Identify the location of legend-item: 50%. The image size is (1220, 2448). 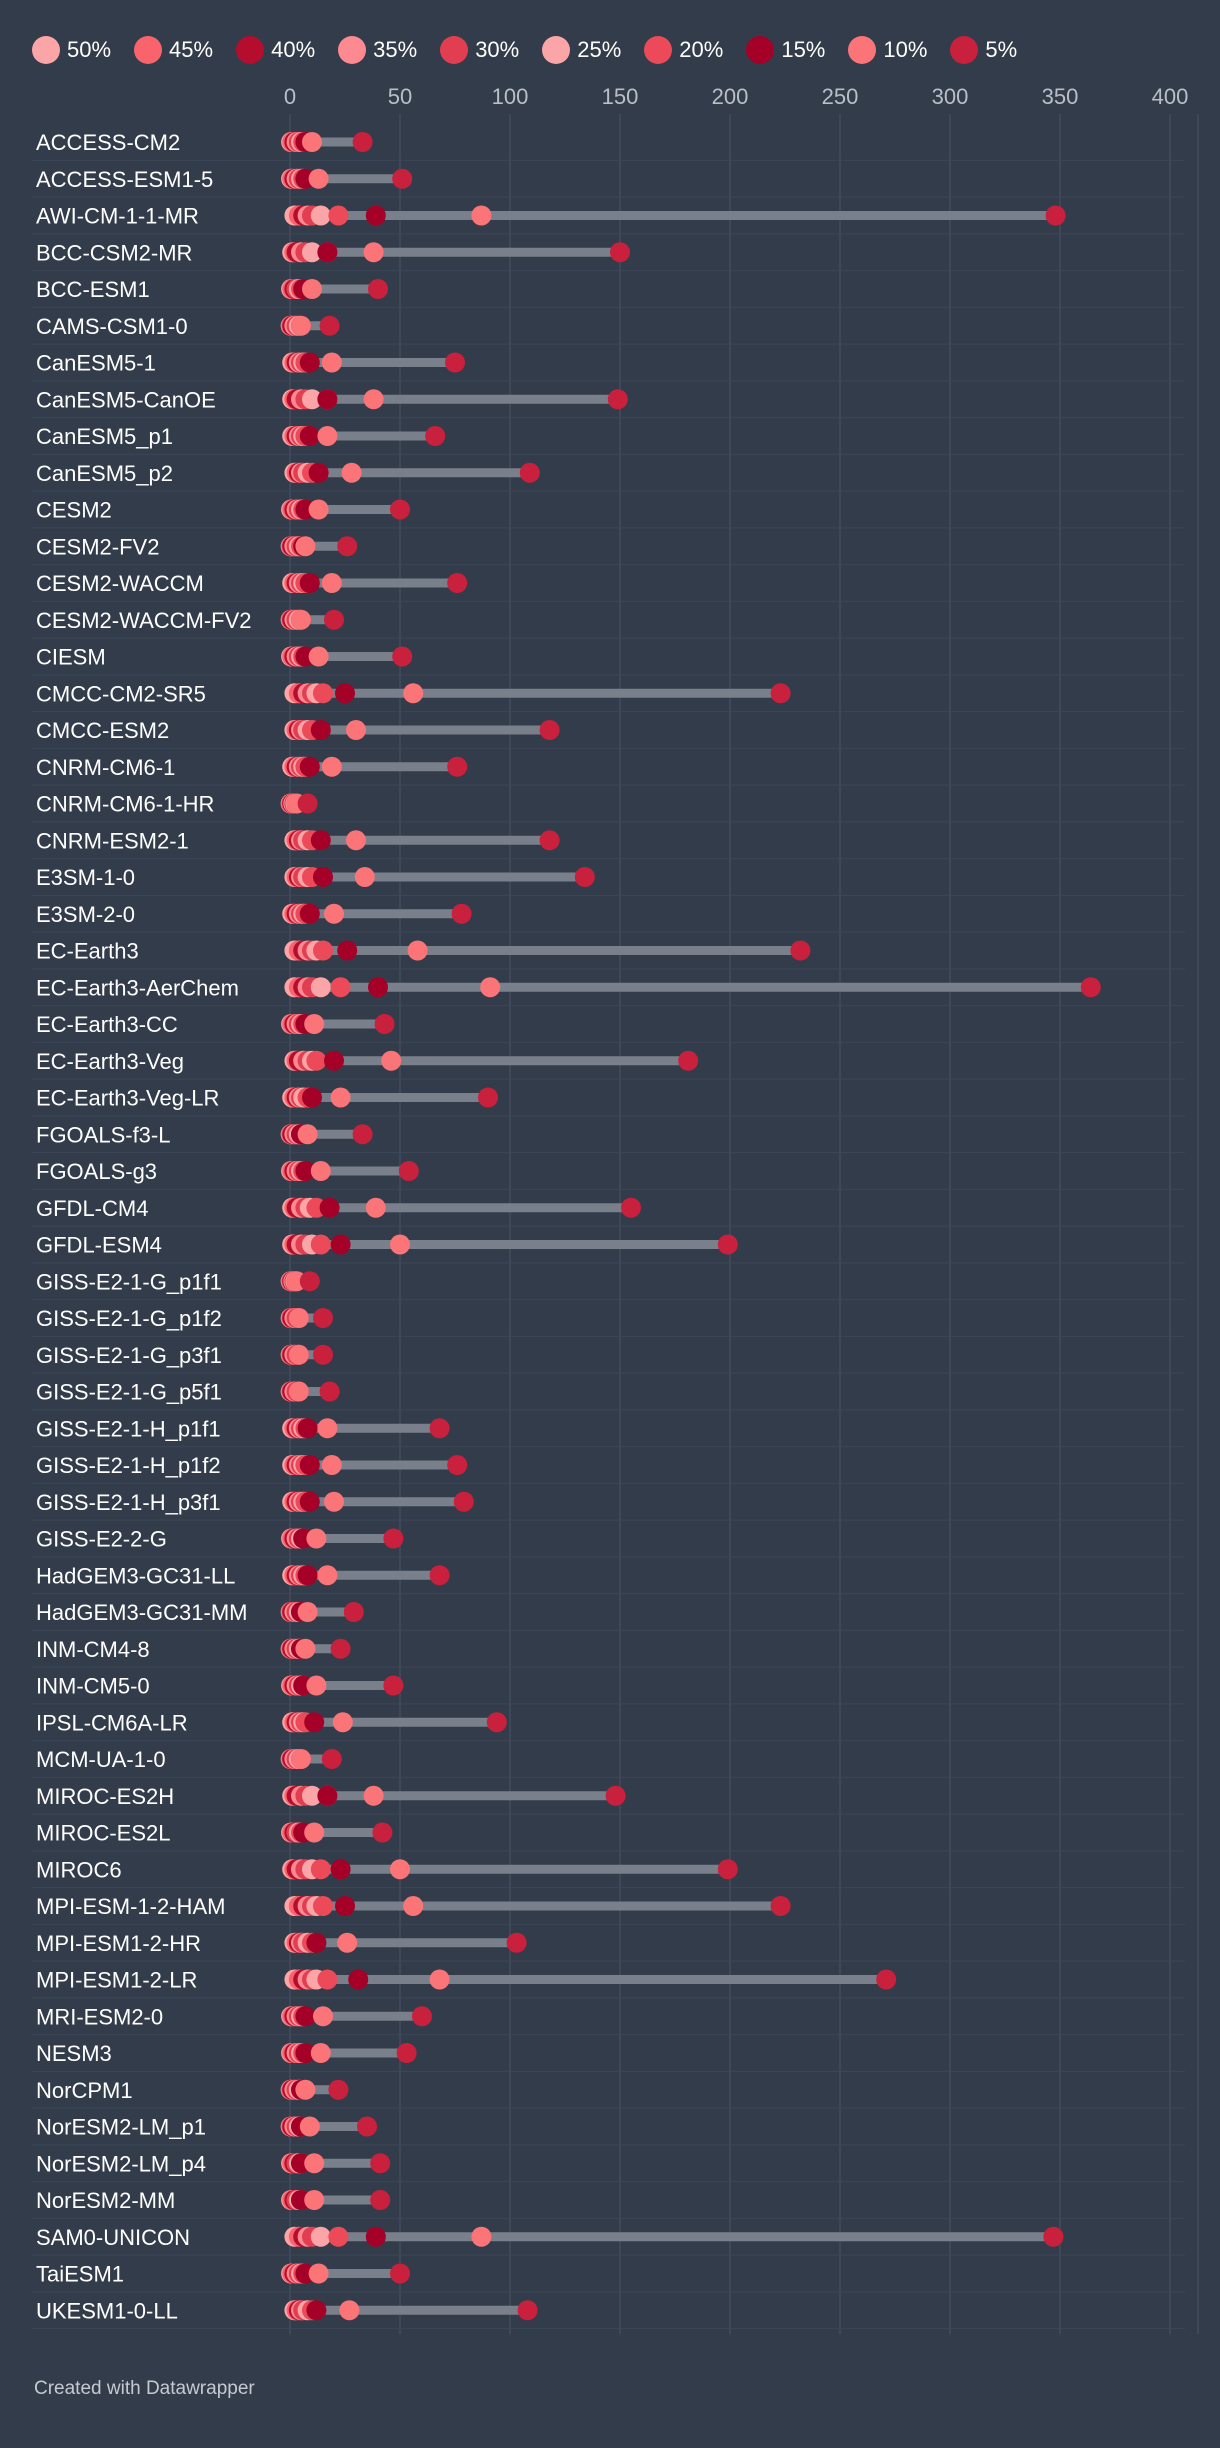
(71, 50).